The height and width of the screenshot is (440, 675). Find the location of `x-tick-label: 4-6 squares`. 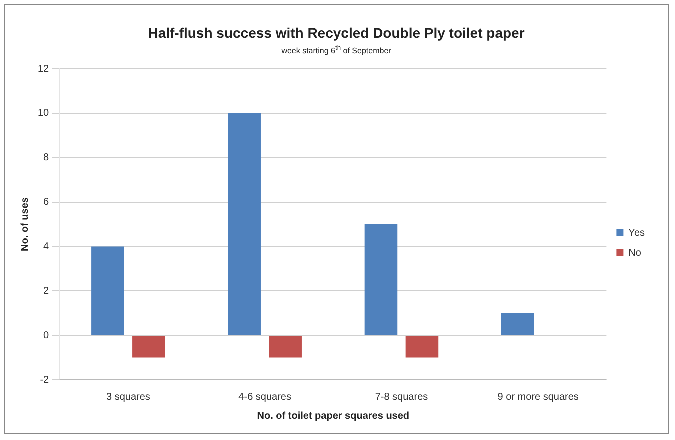

x-tick-label: 4-6 squares is located at coordinates (265, 397).